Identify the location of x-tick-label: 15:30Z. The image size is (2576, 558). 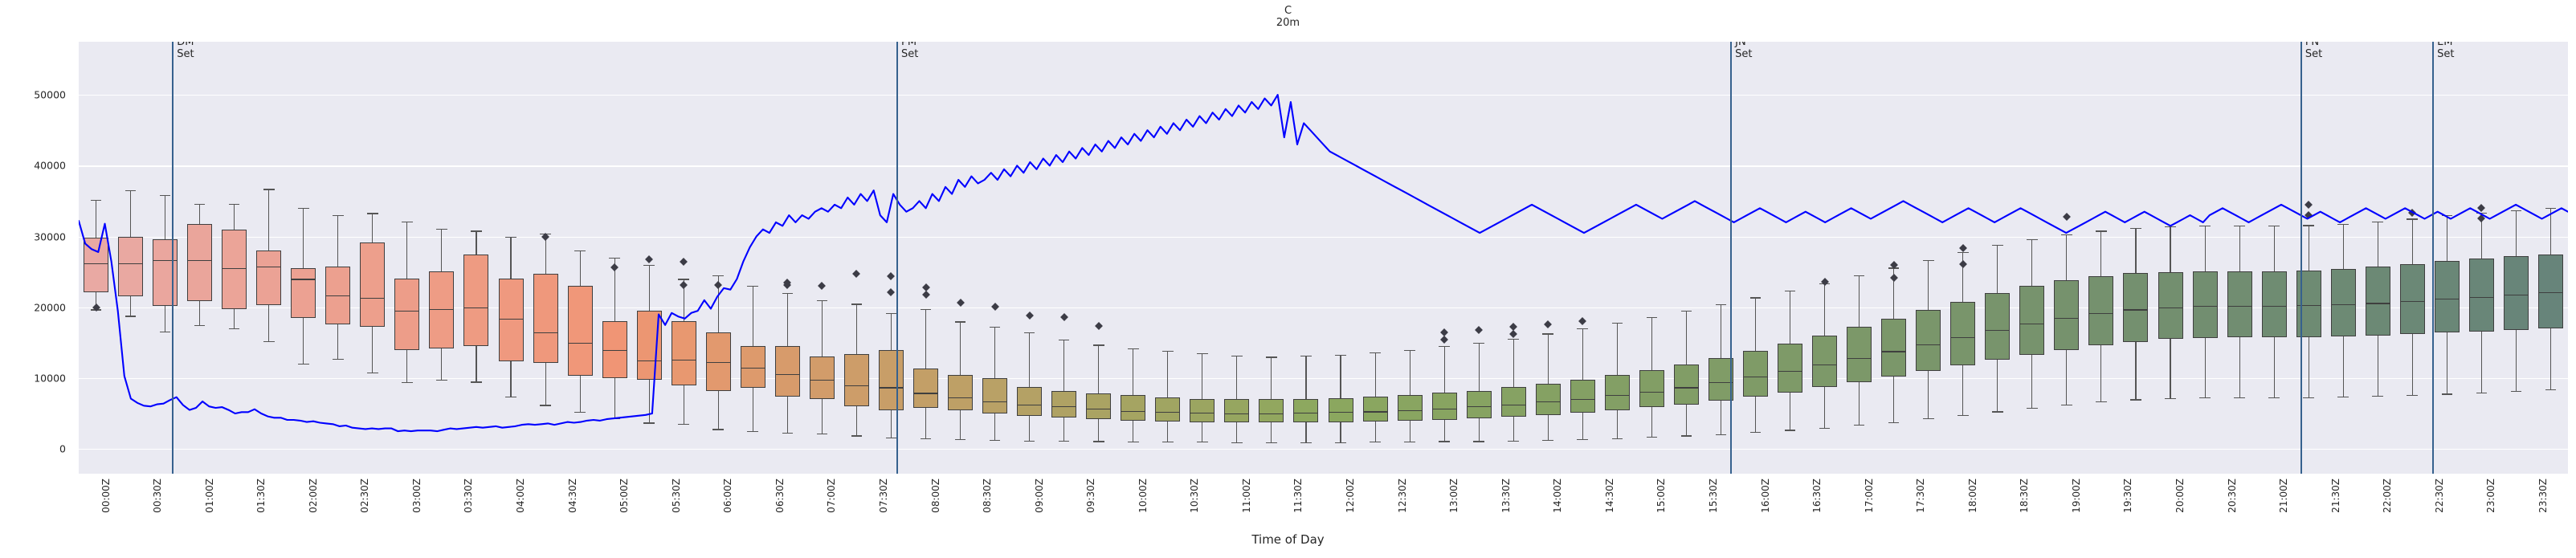
(1713, 496).